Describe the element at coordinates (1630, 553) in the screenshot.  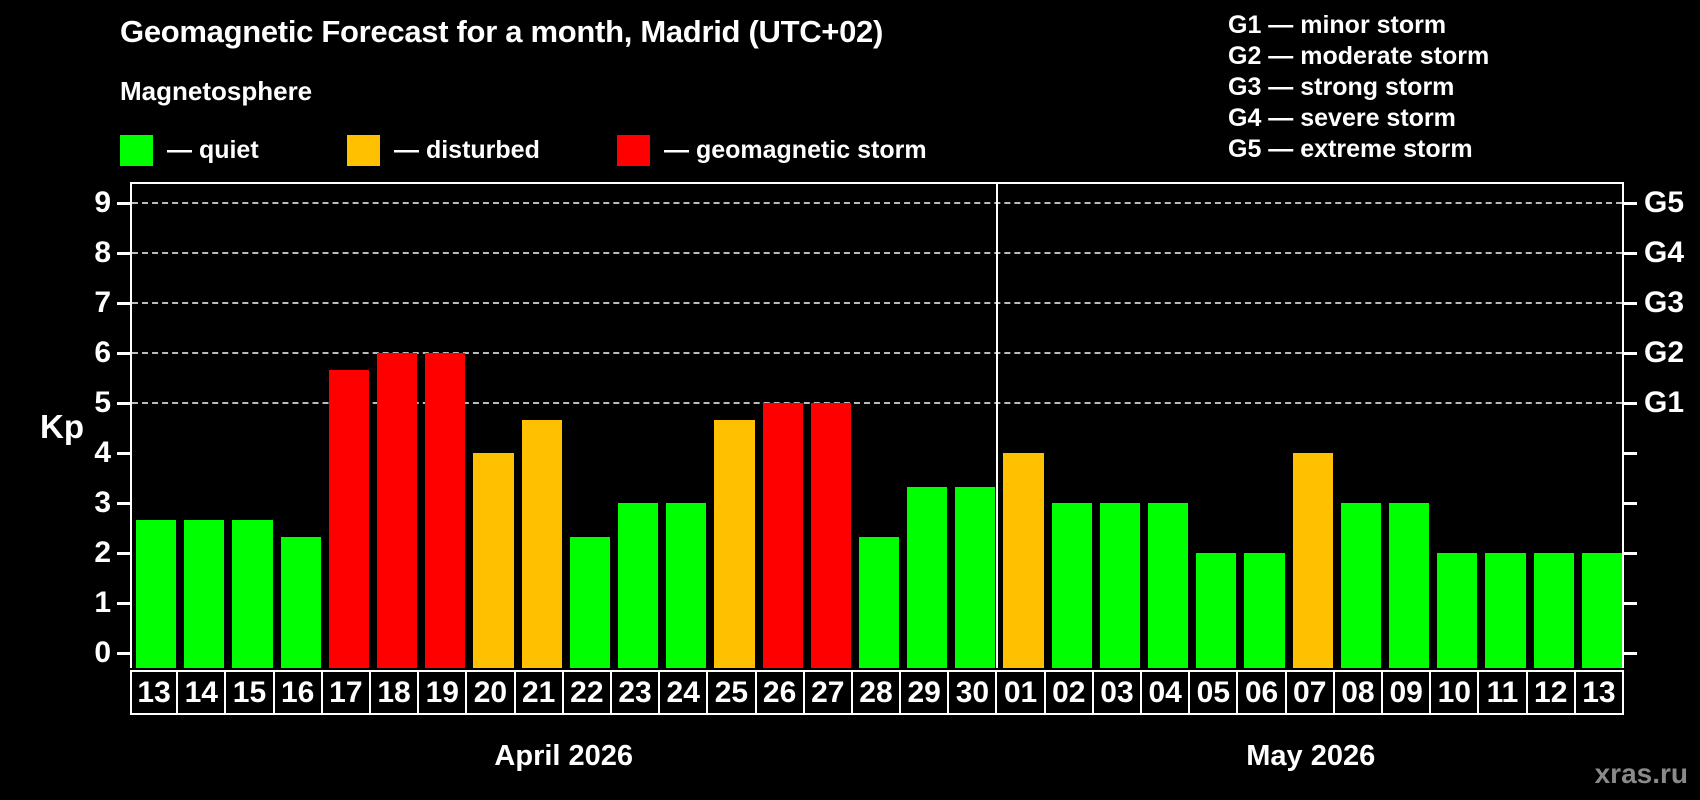
I see `right-tick-kp2` at that location.